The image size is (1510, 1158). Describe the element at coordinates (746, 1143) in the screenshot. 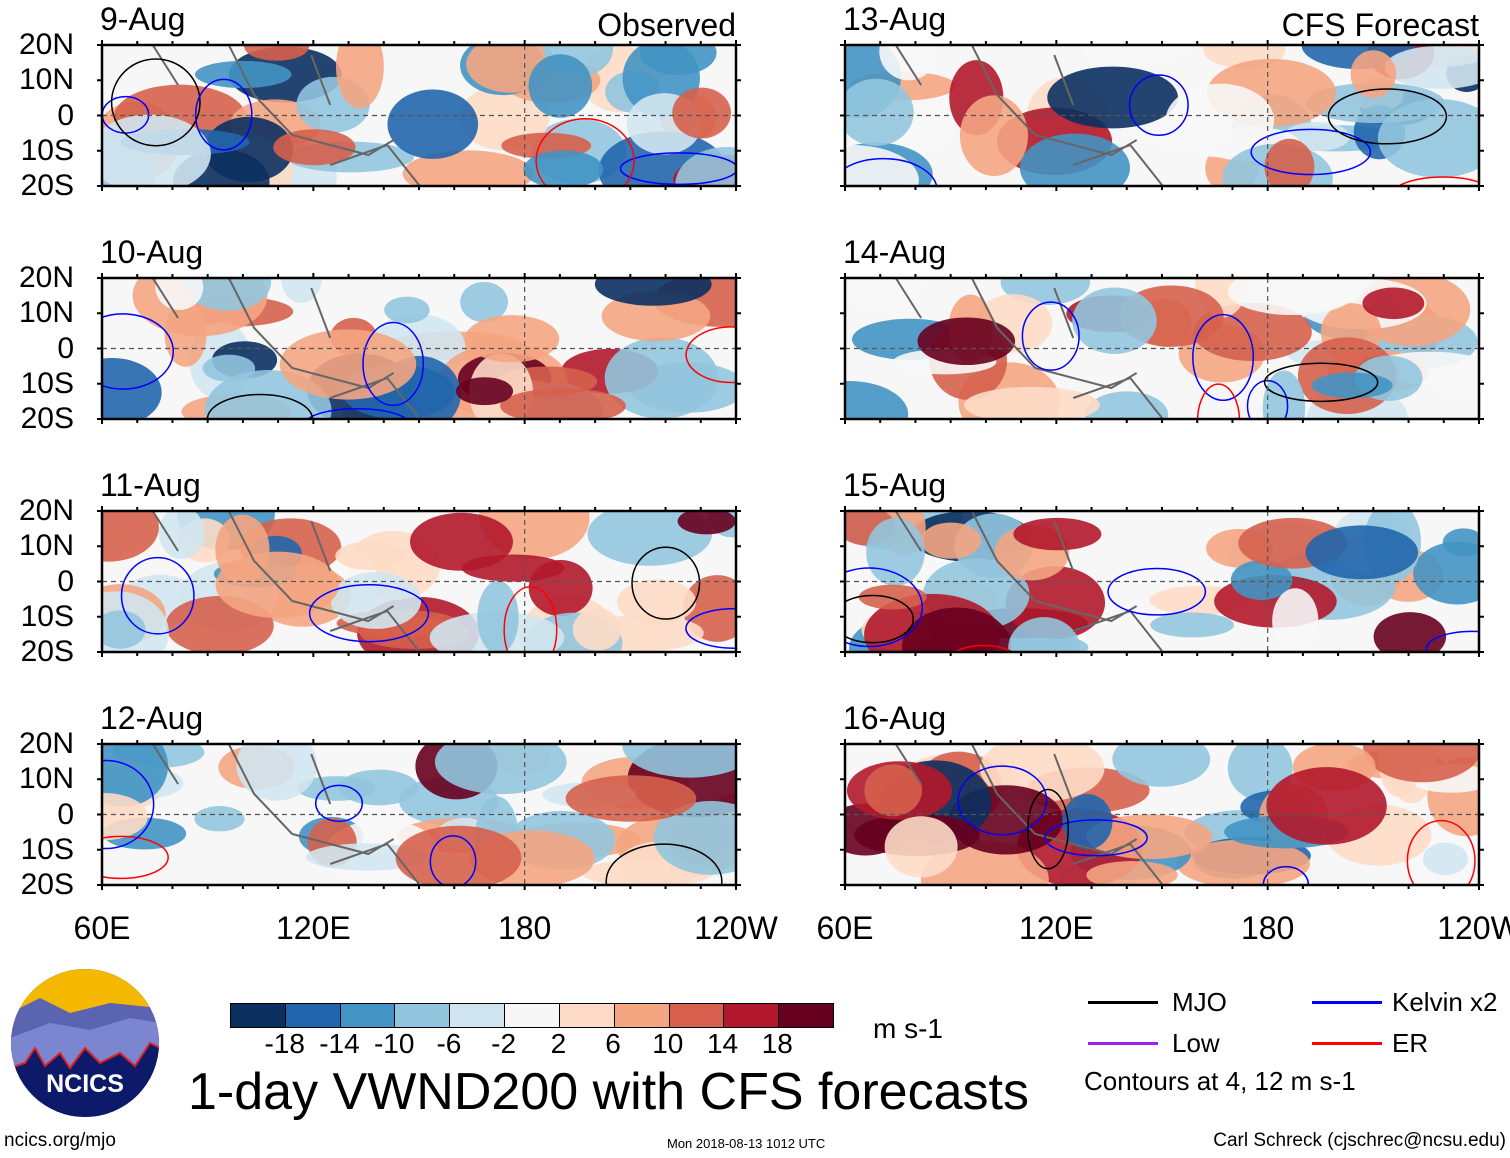

I see `footer-timestamp: Mon 2018-08-13 1012 UTC` at that location.